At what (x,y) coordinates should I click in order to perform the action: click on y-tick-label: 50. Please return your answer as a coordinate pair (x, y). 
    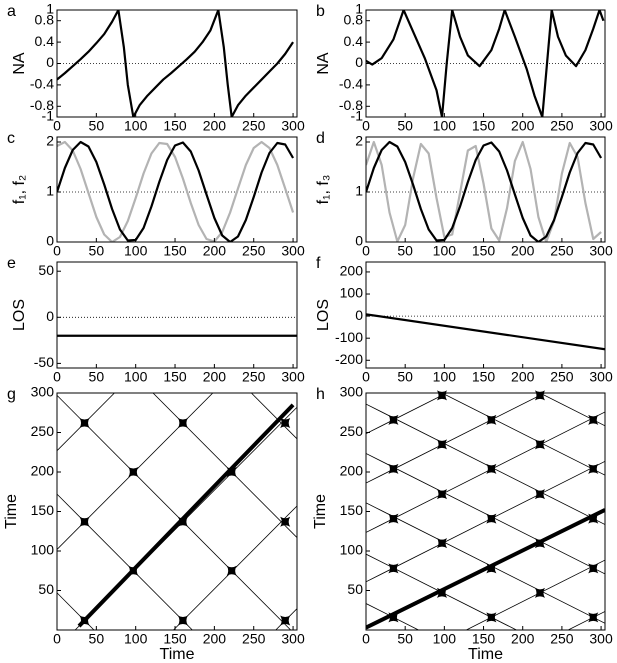
    Looking at the image, I should click on (355, 589).